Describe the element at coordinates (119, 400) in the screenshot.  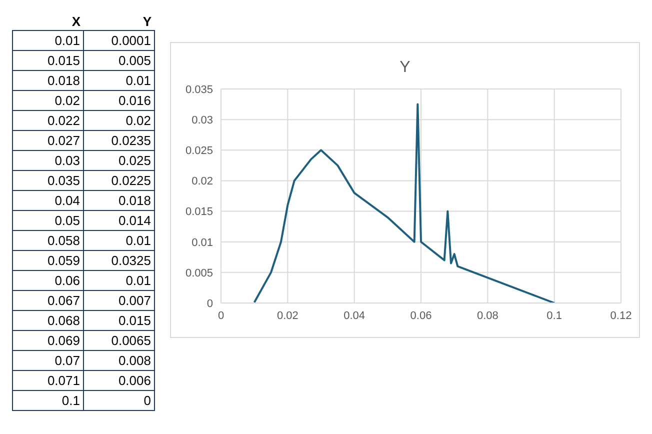
I see `text: 0` at that location.